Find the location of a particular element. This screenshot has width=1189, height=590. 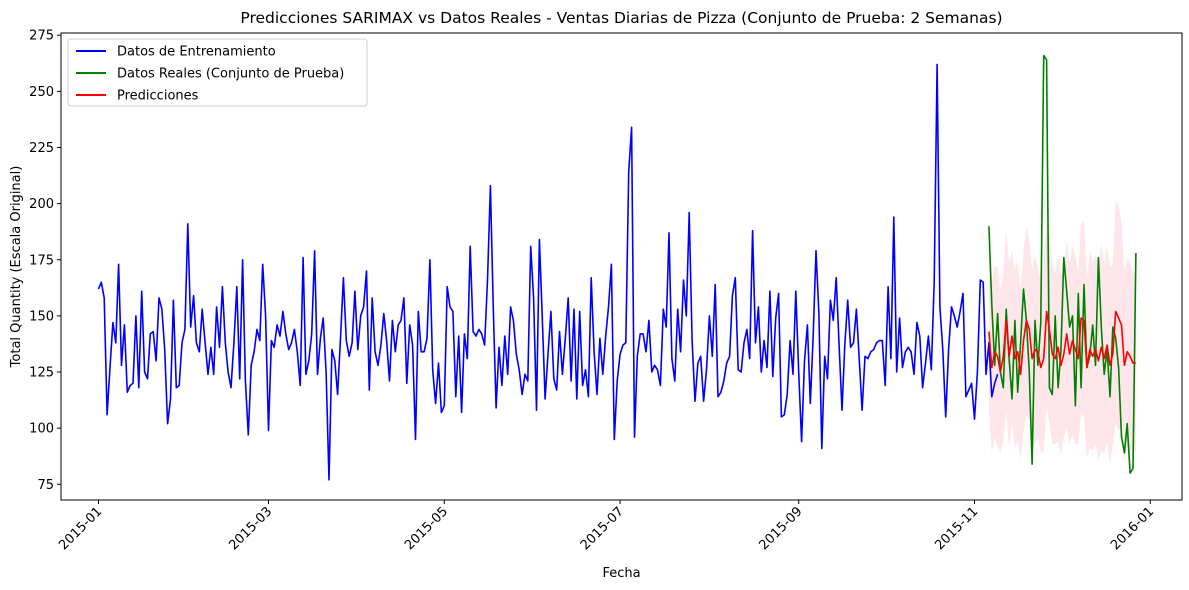

y-axis: 75 100 125 150 175 200 225 250 275 is located at coordinates (45, 261).